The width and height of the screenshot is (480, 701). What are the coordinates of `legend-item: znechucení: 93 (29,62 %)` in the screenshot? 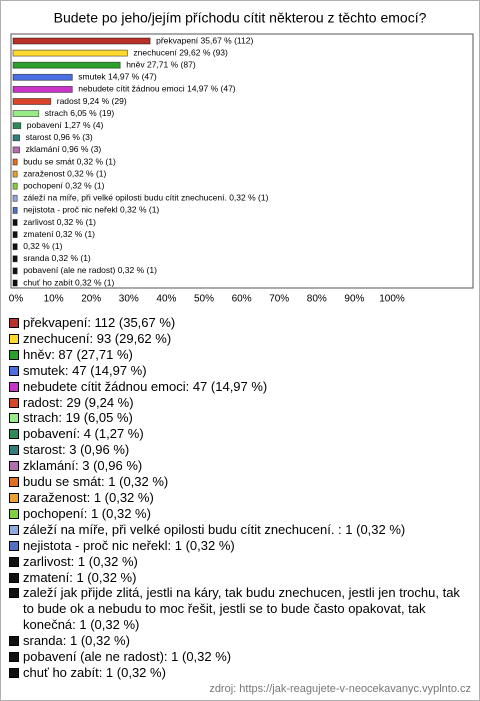 It's located at (240, 339).